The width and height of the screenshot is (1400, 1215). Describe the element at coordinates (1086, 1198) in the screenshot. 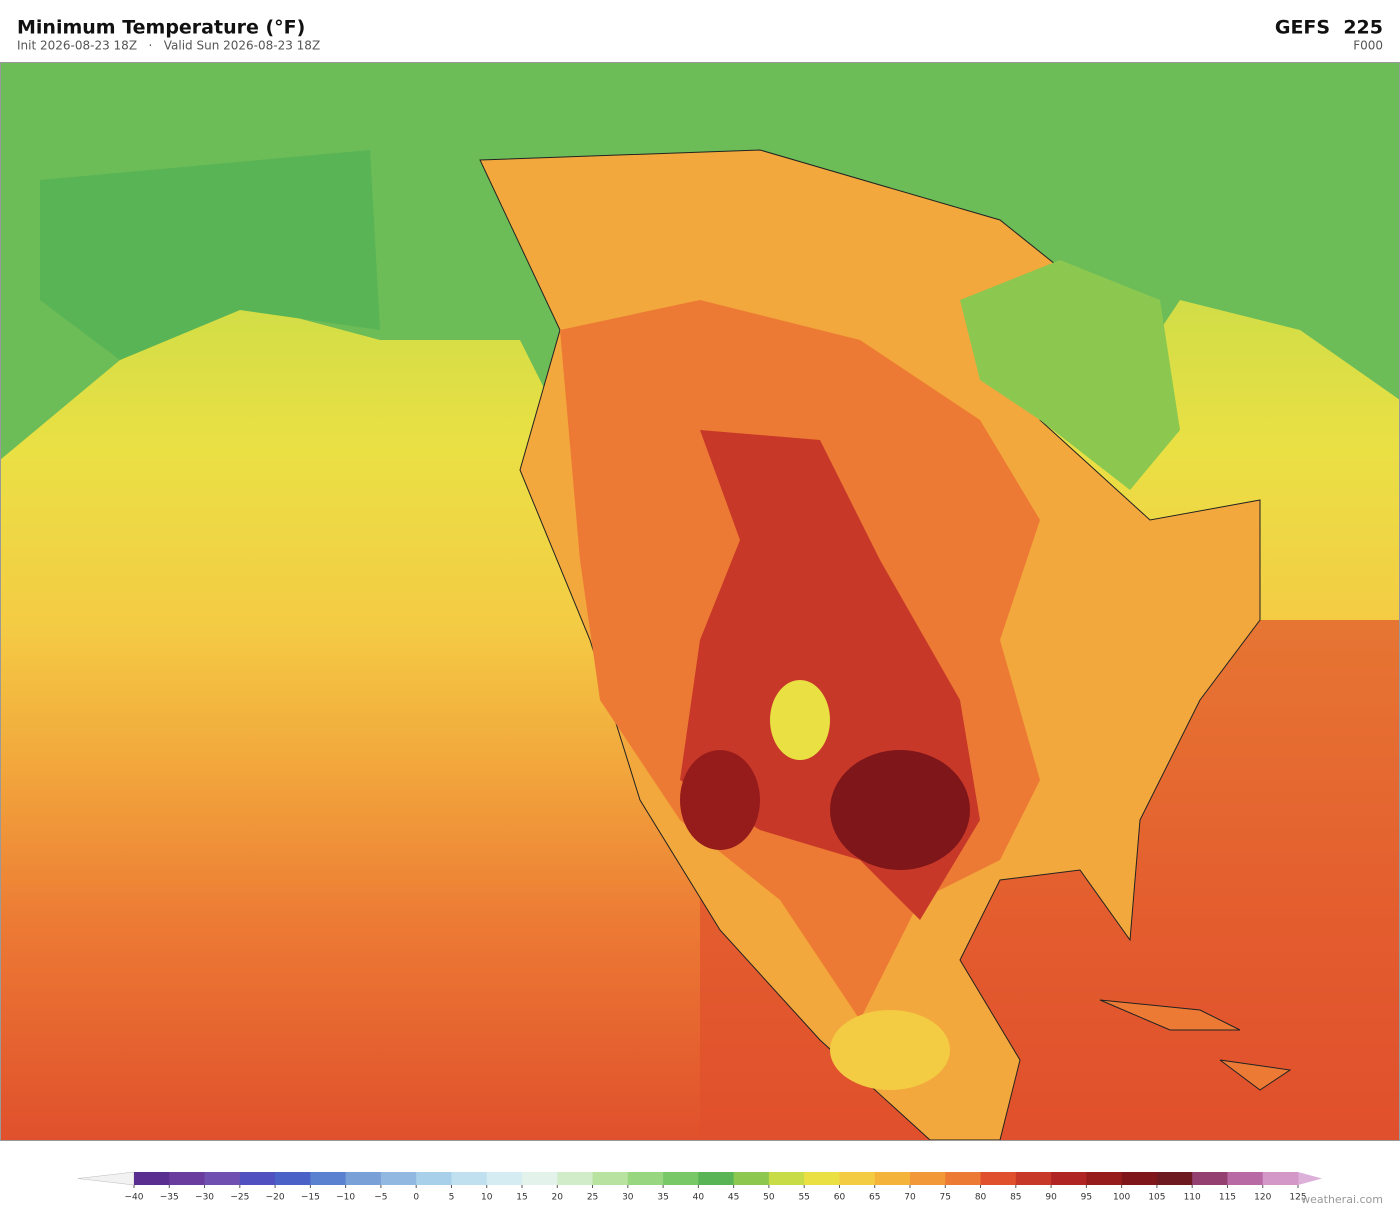

I see `colorbar-tick-label: 95` at that location.